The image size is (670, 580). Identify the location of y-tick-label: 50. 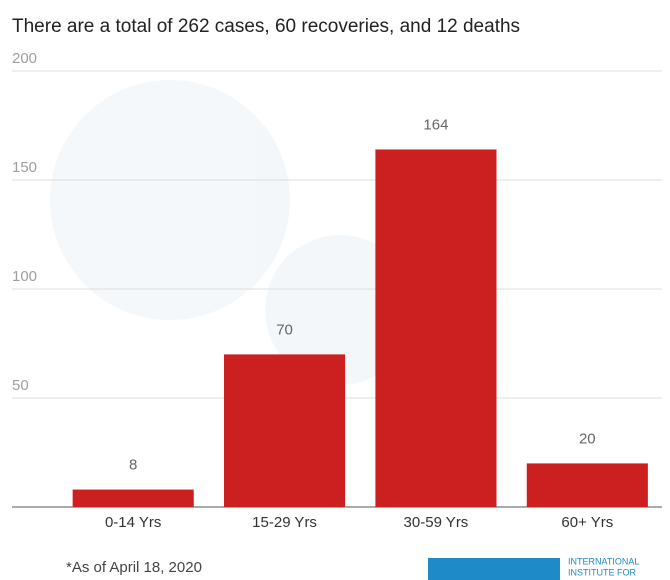
(20, 385).